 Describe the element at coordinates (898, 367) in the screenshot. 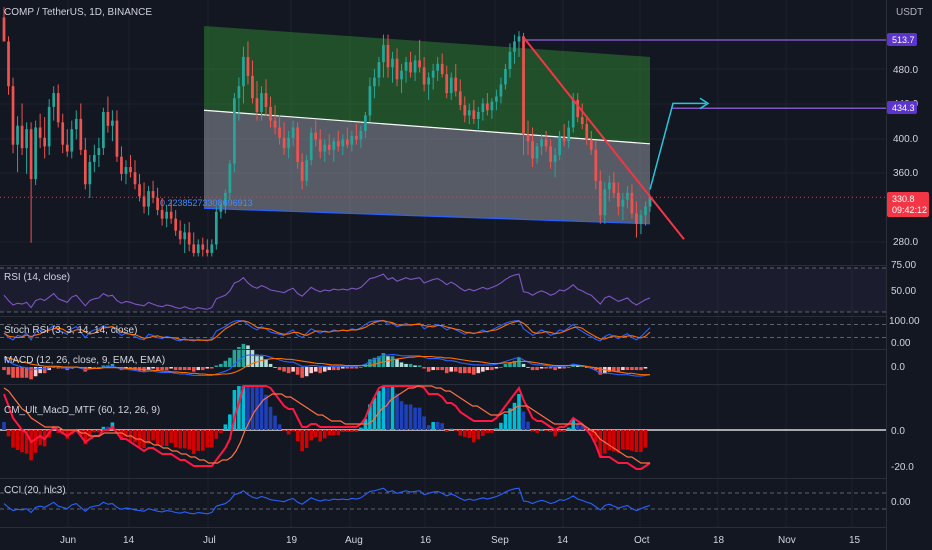

I see `macd-tick: 0.0` at that location.